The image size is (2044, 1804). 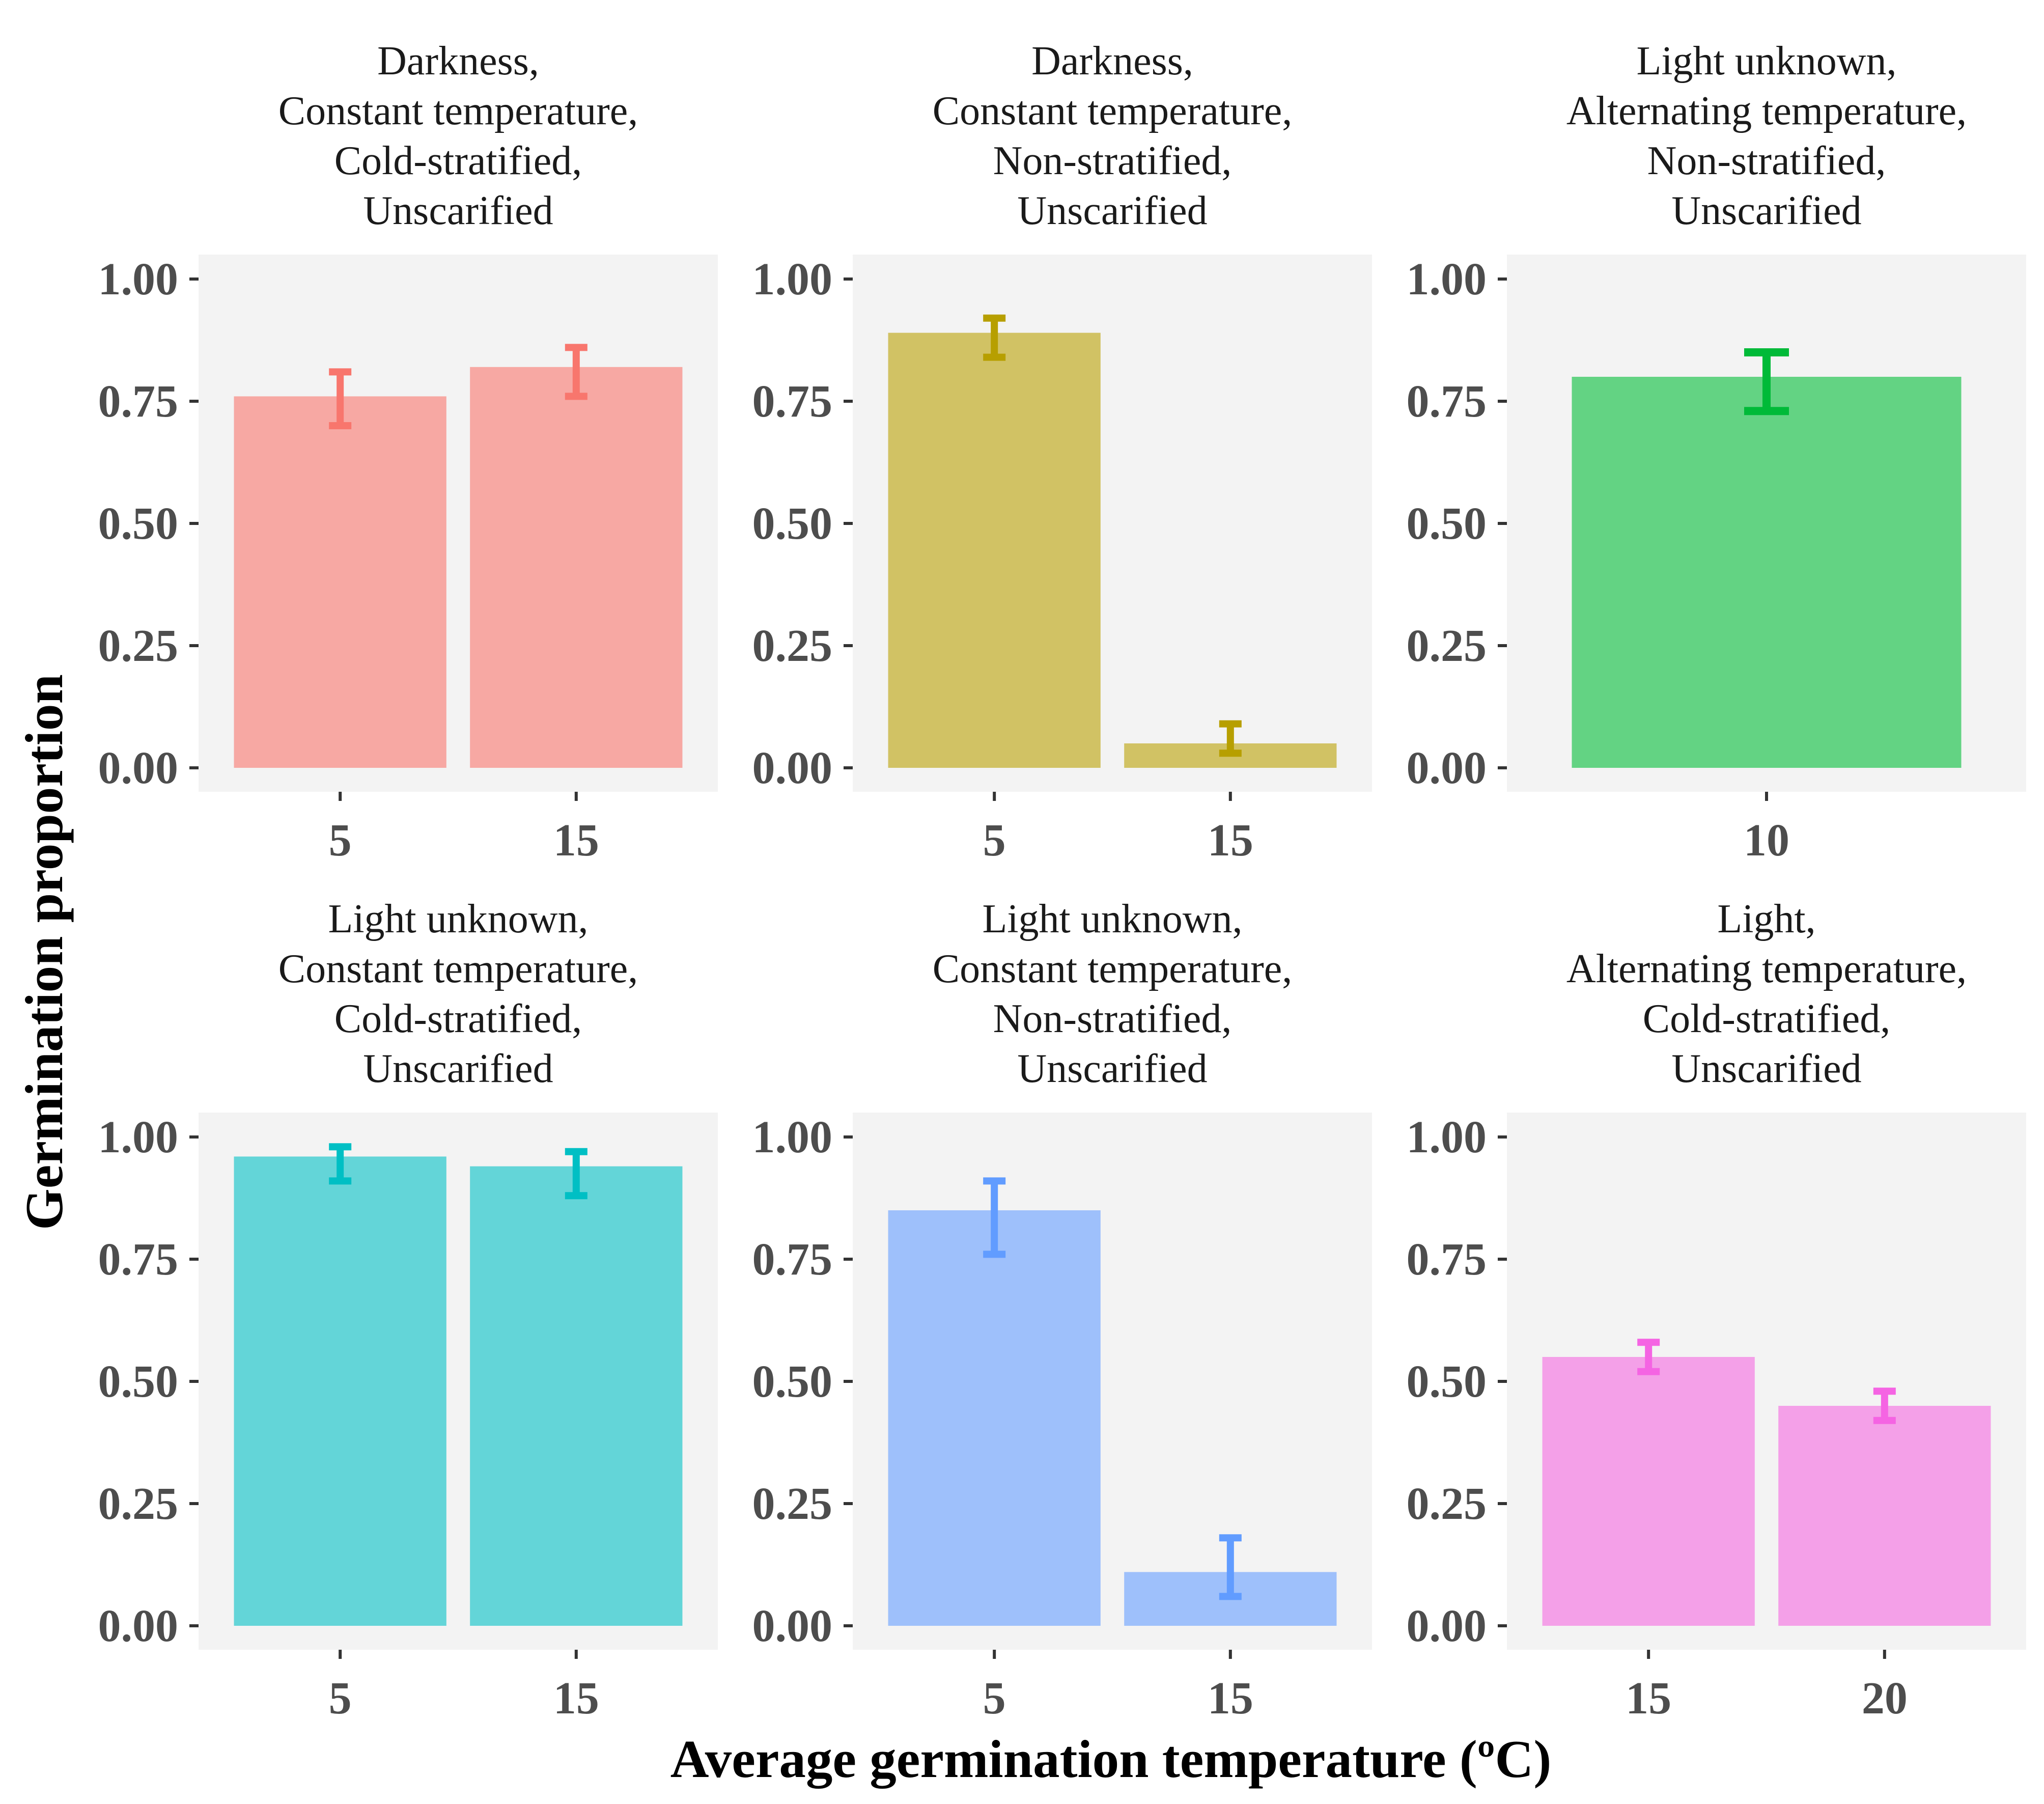 What do you see at coordinates (1111, 1759) in the screenshot?
I see `x-axis-title: Average germination temperature (ºC)` at bounding box center [1111, 1759].